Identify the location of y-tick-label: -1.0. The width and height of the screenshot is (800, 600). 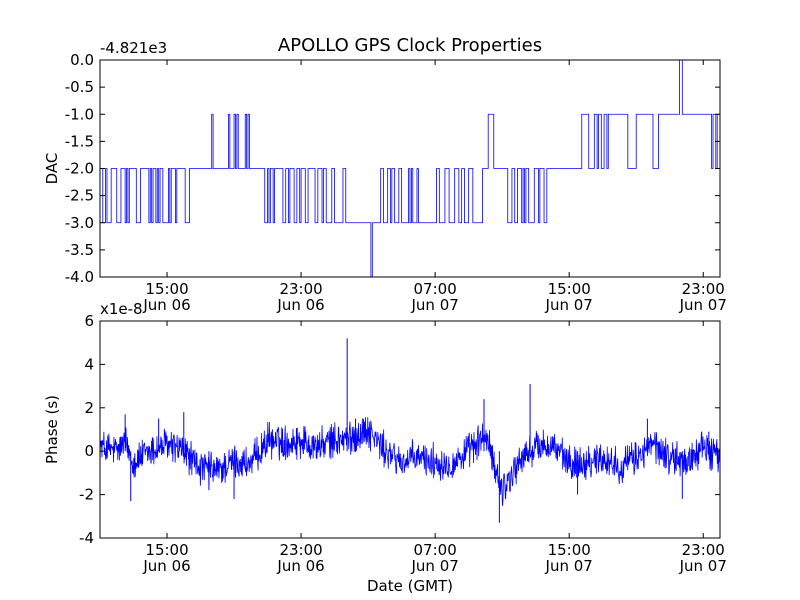
(79, 114).